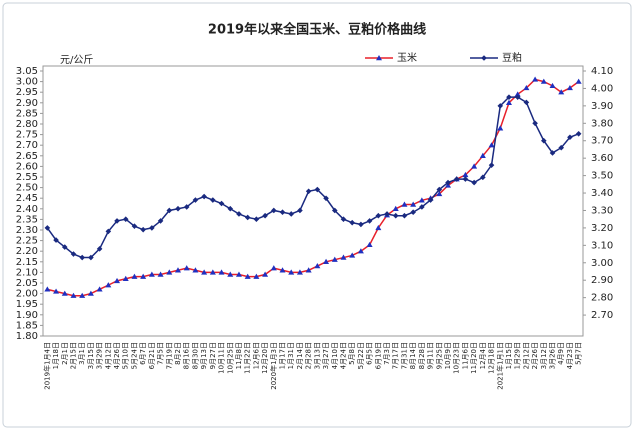  Describe the element at coordinates (483, 355) in the screenshot. I see `x-tick-label: 12月4日` at that location.